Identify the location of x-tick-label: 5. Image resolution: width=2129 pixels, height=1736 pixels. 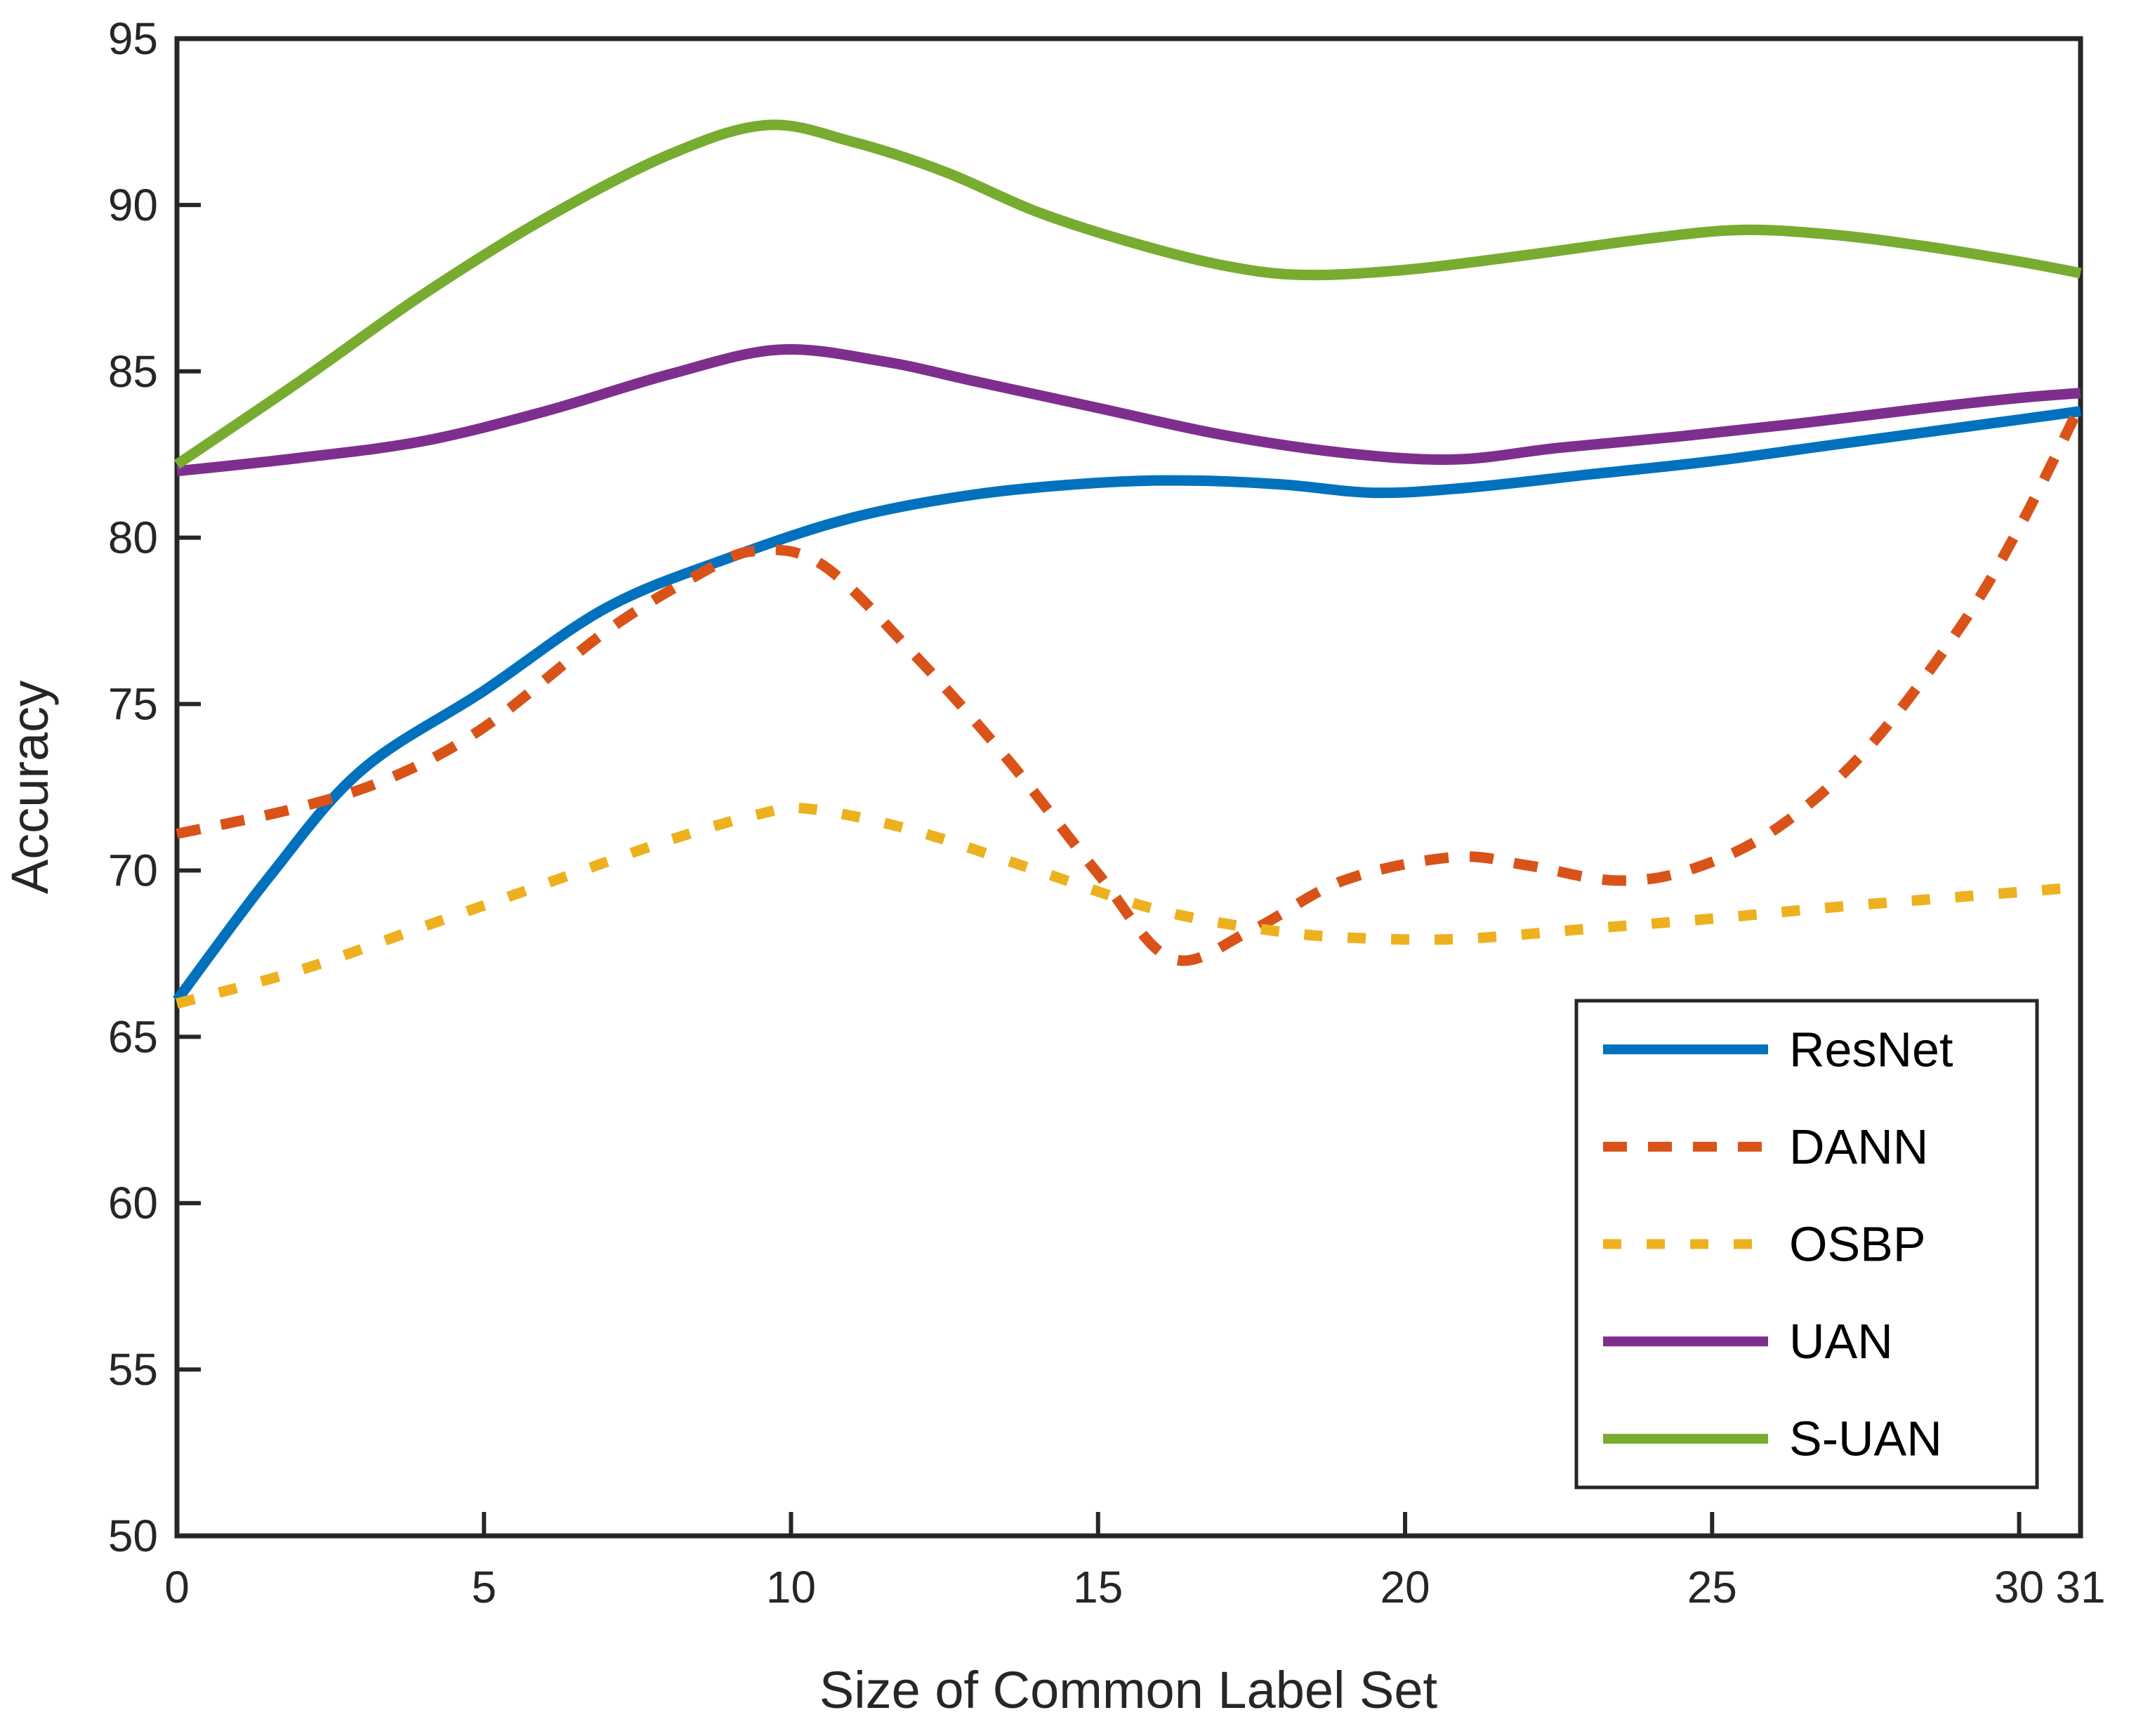
(483, 1587).